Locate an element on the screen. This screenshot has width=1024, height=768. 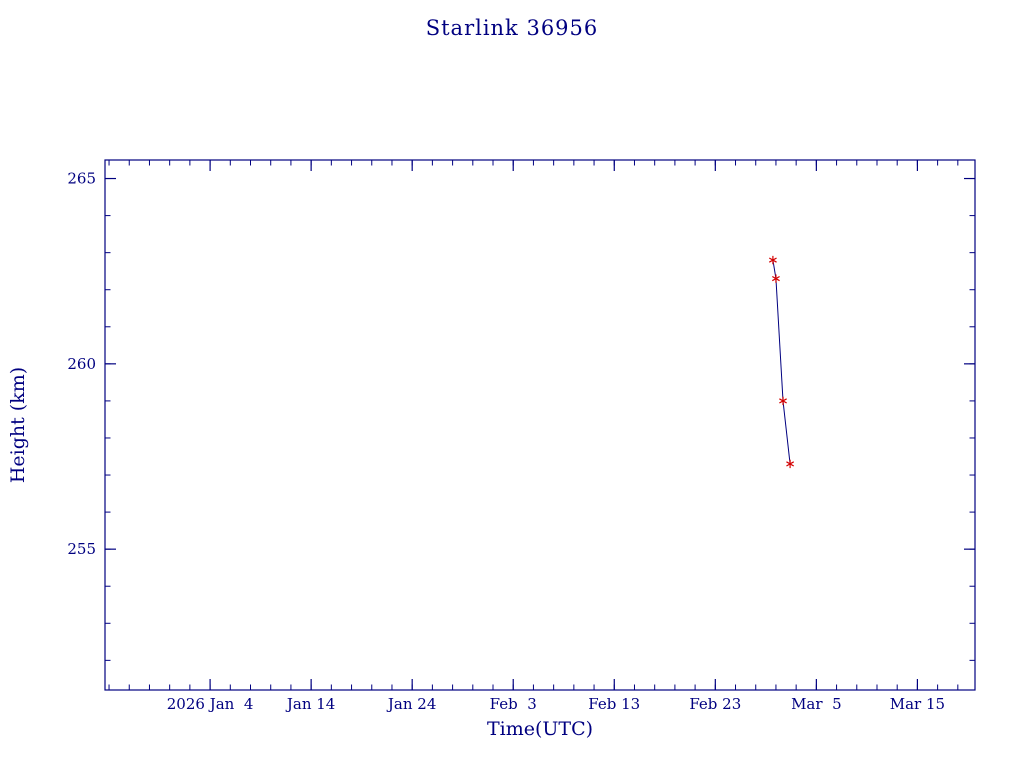
x-tick-label: Mar 5 is located at coordinates (816, 704).